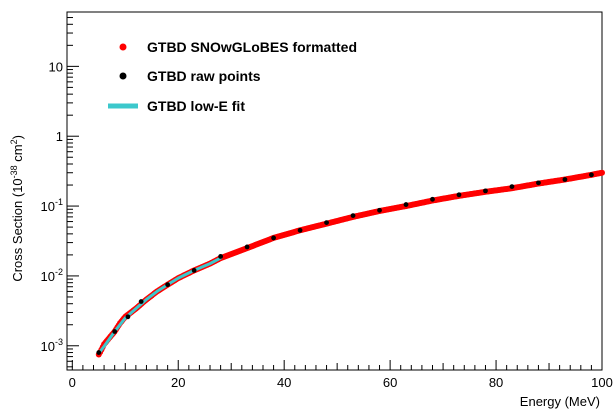  What do you see at coordinates (59, 136) in the screenshot?
I see `y-tick-label: 1` at bounding box center [59, 136].